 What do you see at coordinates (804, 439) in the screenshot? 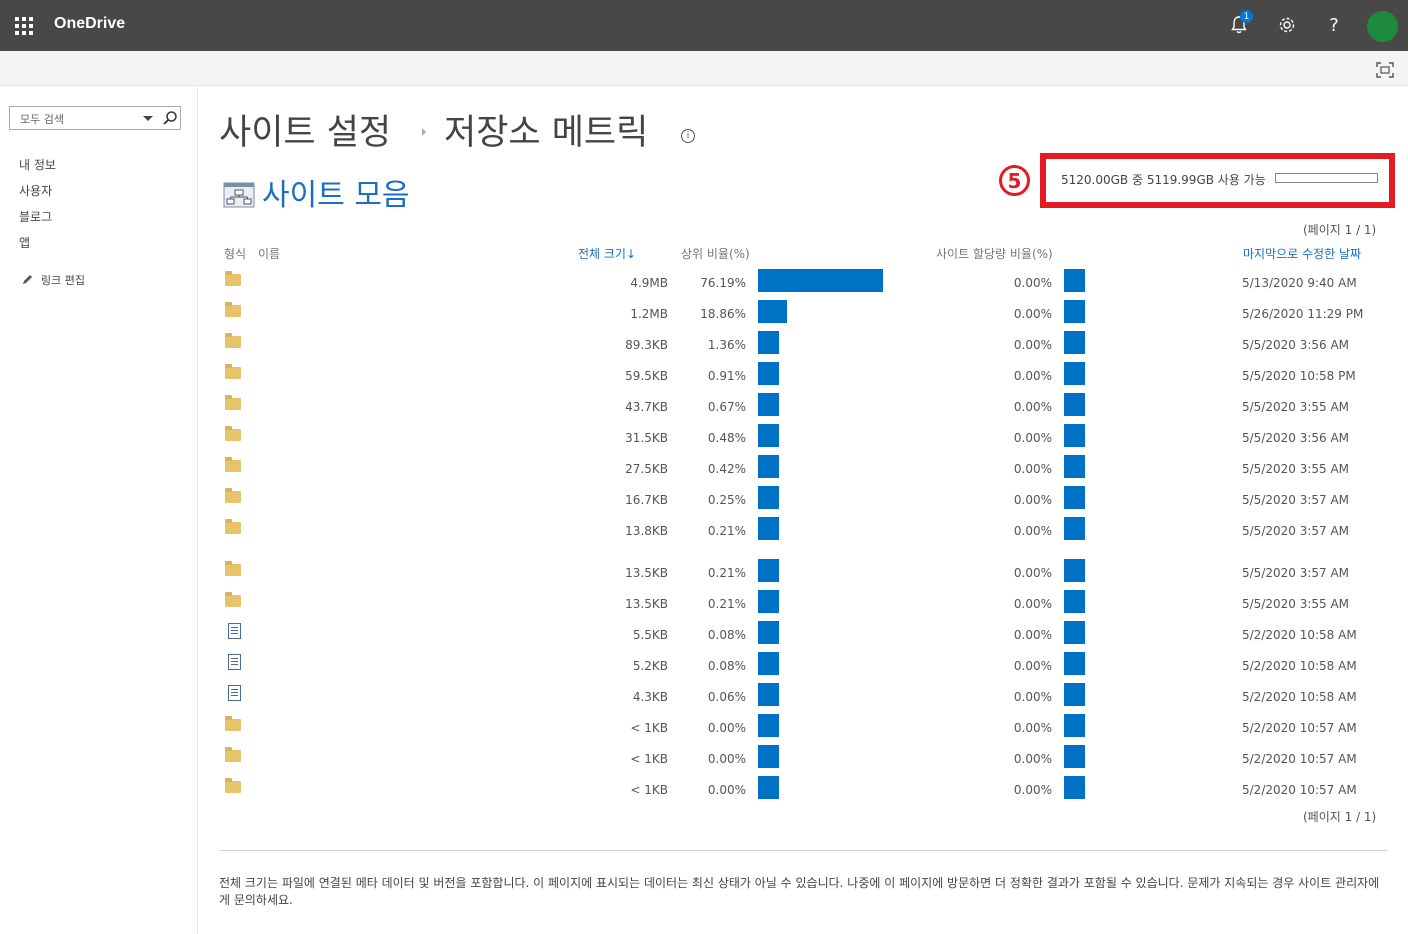
I see `table-row: 31.5KB 0.48% 0.00% 5/5/2020 3:56 AM` at bounding box center [804, 439].